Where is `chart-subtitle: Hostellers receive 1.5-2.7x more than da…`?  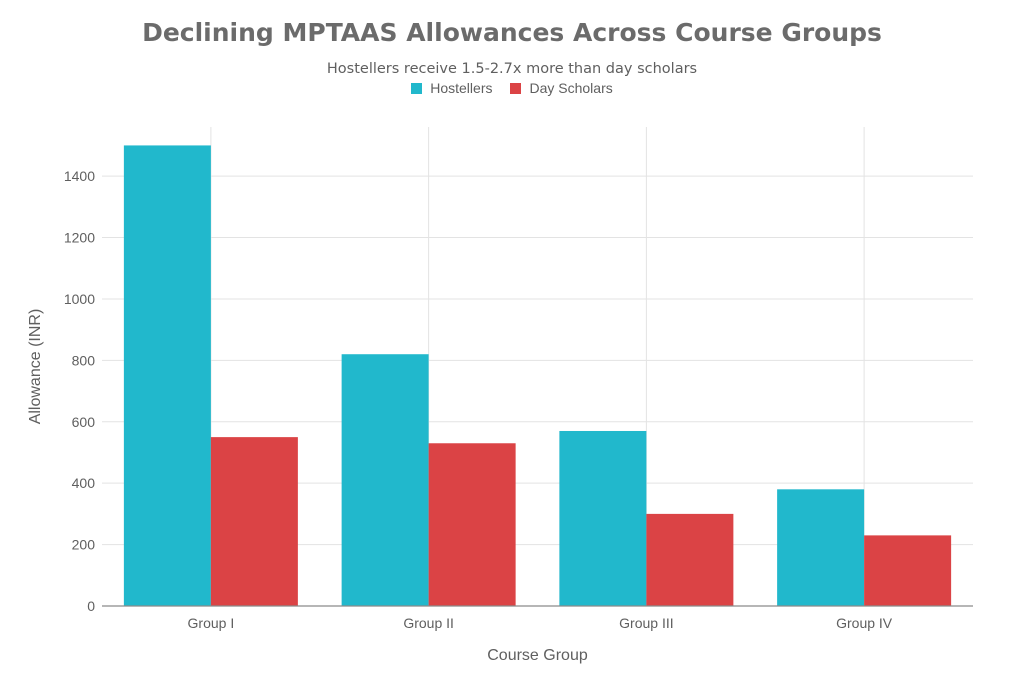 chart-subtitle: Hostellers receive 1.5-2.7x more than da… is located at coordinates (512, 69).